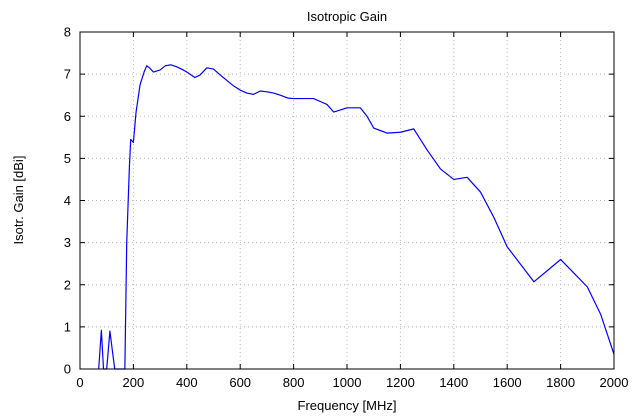 The image size is (640, 420). I want to click on x-tick-label: 400, so click(187, 382).